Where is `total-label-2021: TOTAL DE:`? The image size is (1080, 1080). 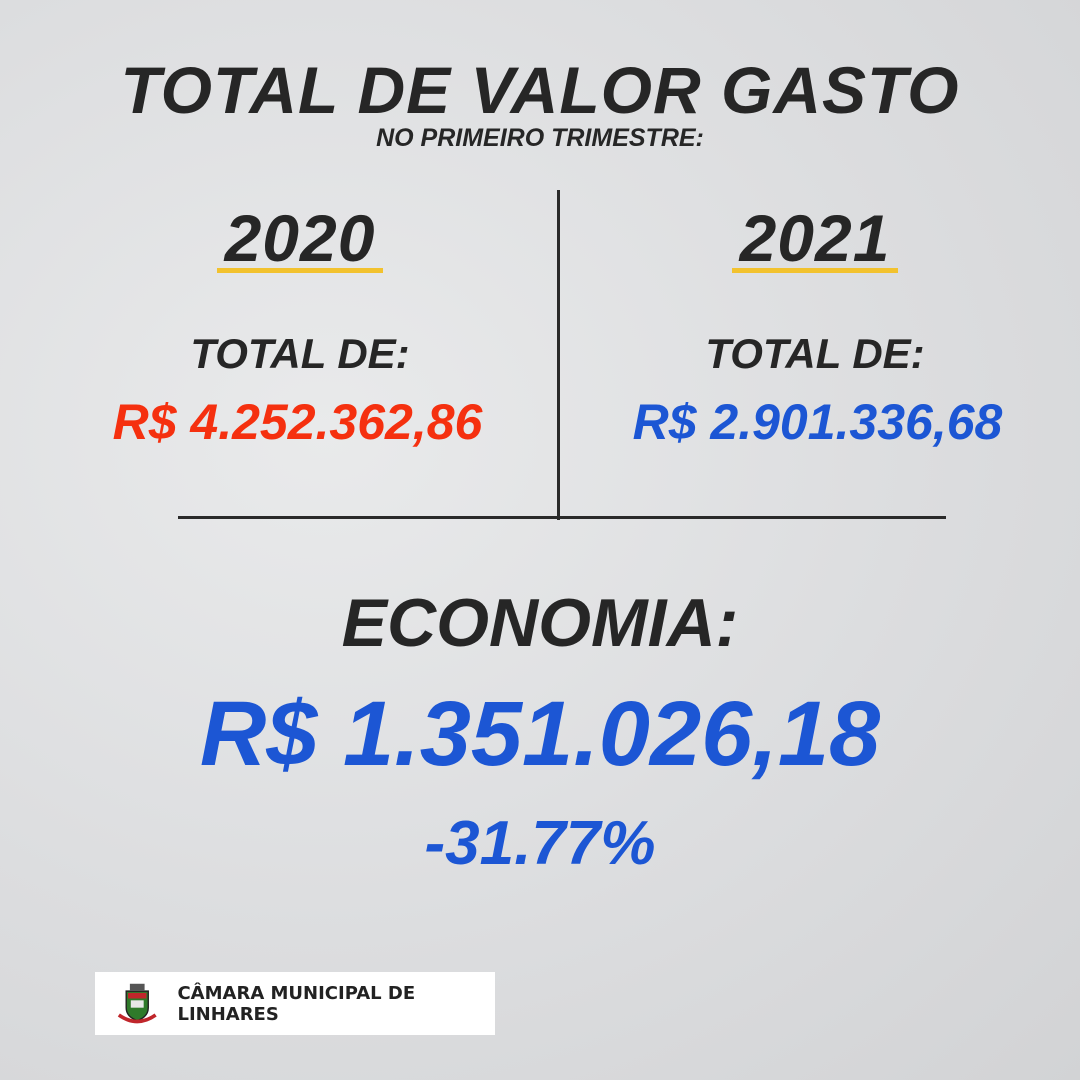
total-label-2021: TOTAL DE: is located at coordinates (815, 353).